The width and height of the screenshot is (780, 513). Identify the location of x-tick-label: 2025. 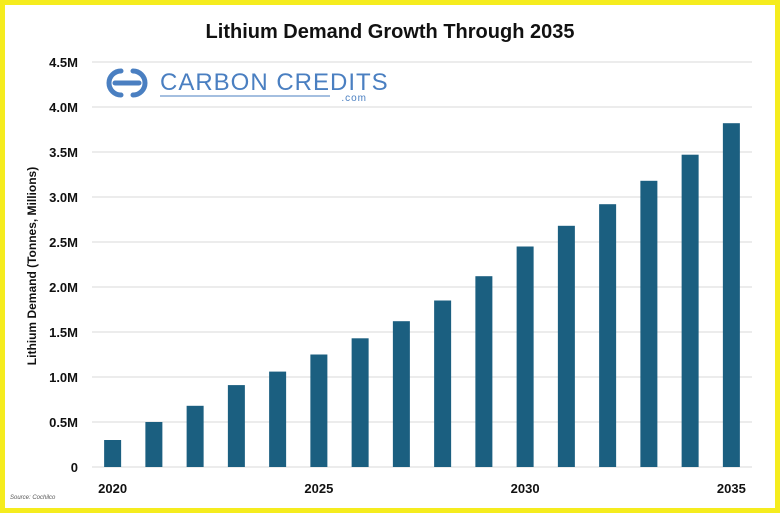
(318, 488).